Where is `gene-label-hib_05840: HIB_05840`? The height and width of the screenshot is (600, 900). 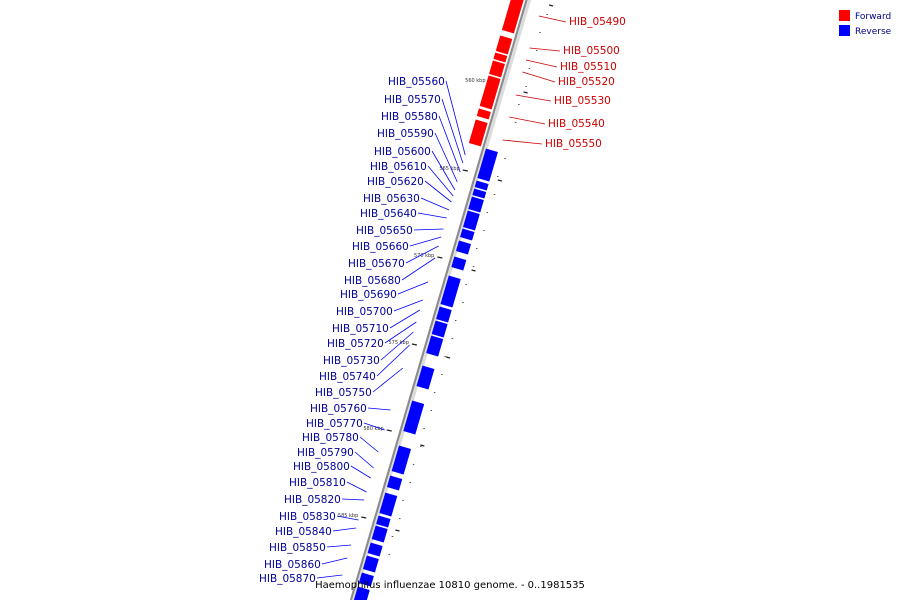 gene-label-hib_05840: HIB_05840 is located at coordinates (303, 532).